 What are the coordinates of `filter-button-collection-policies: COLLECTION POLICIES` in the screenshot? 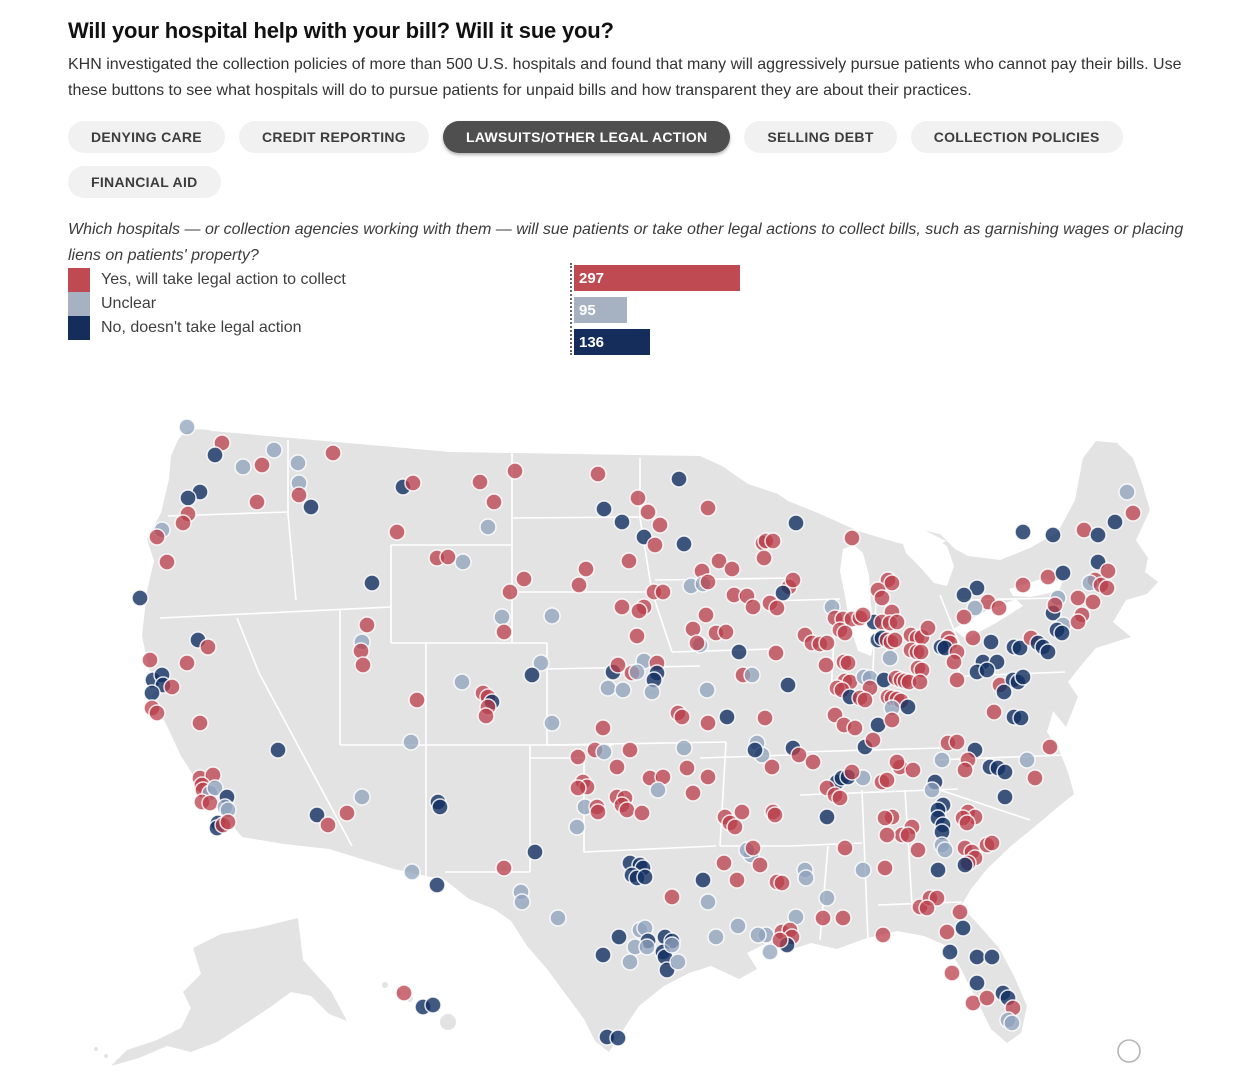 It's located at (1016, 137).